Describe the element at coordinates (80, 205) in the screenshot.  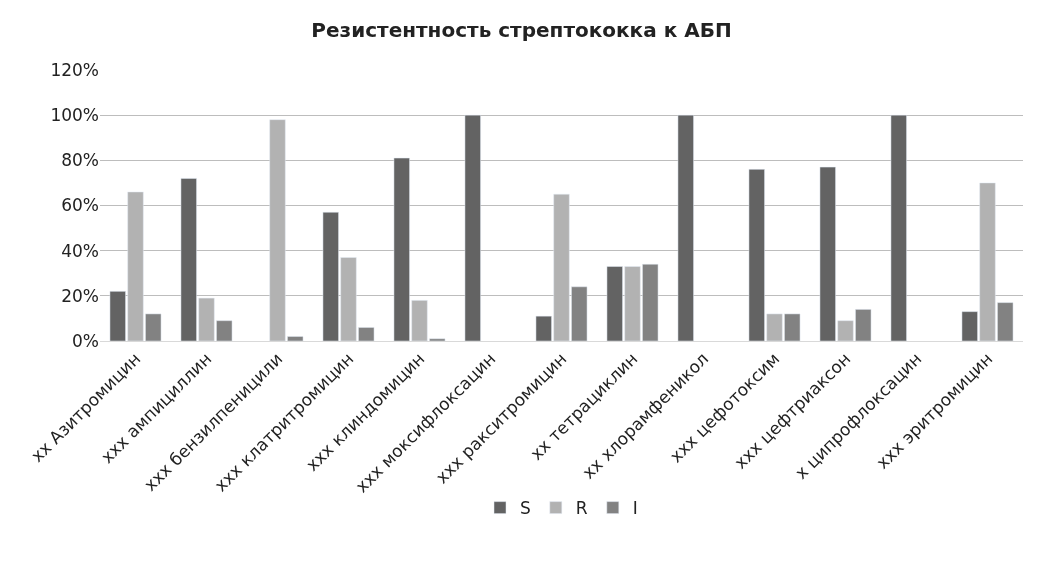
I see `y-tick-label: 60%` at that location.